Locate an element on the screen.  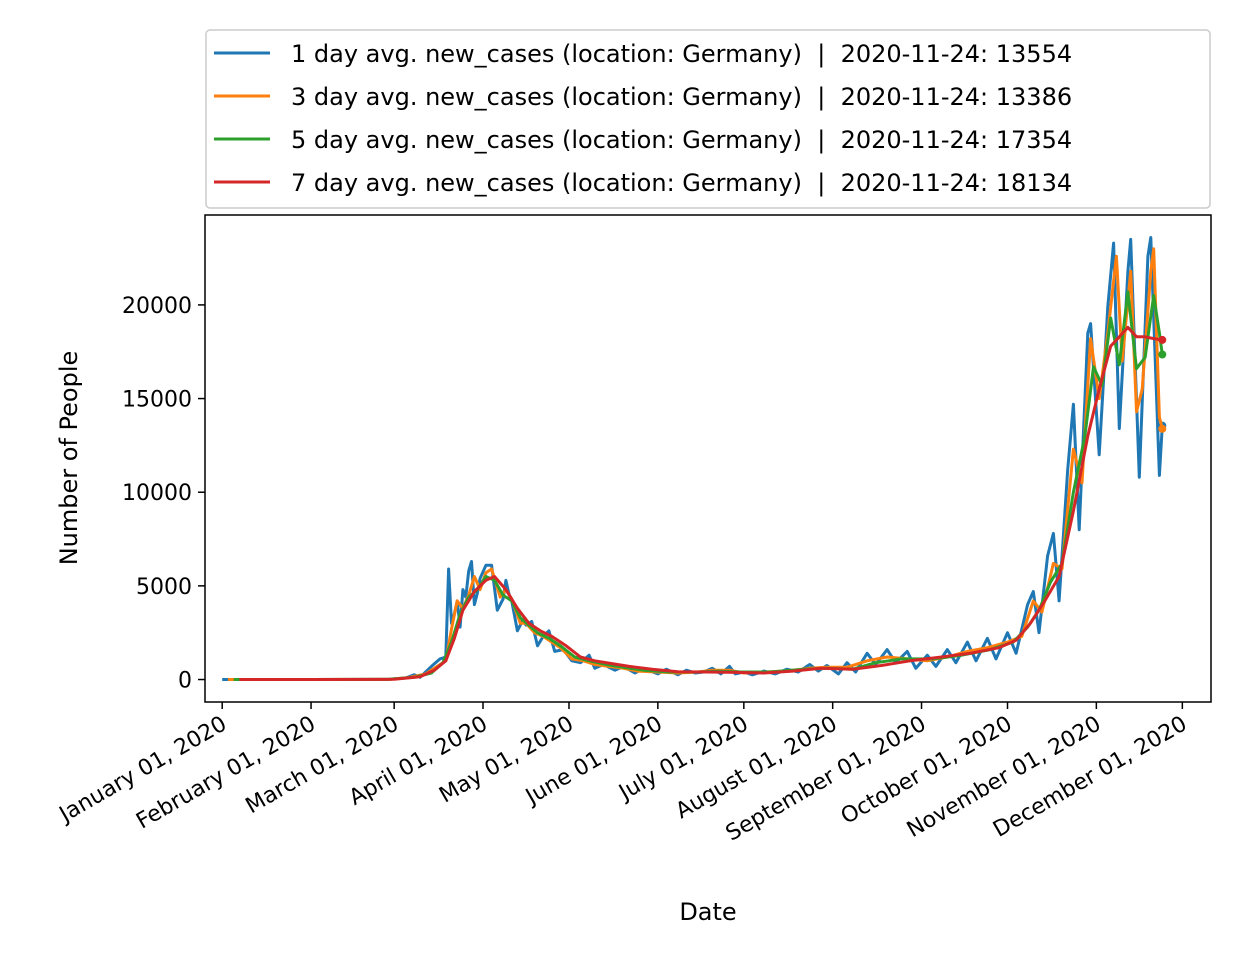
y-tick-label: 5000 is located at coordinates (164, 587).